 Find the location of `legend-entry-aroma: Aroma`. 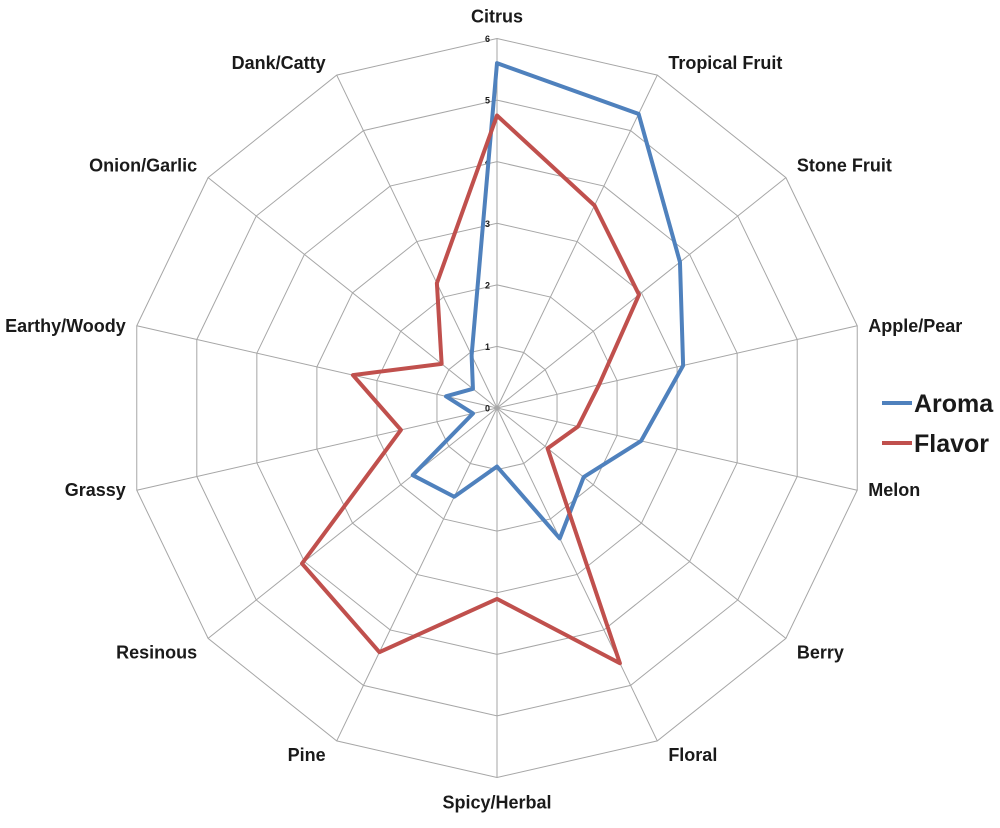

legend-entry-aroma: Aroma is located at coordinates (938, 404).